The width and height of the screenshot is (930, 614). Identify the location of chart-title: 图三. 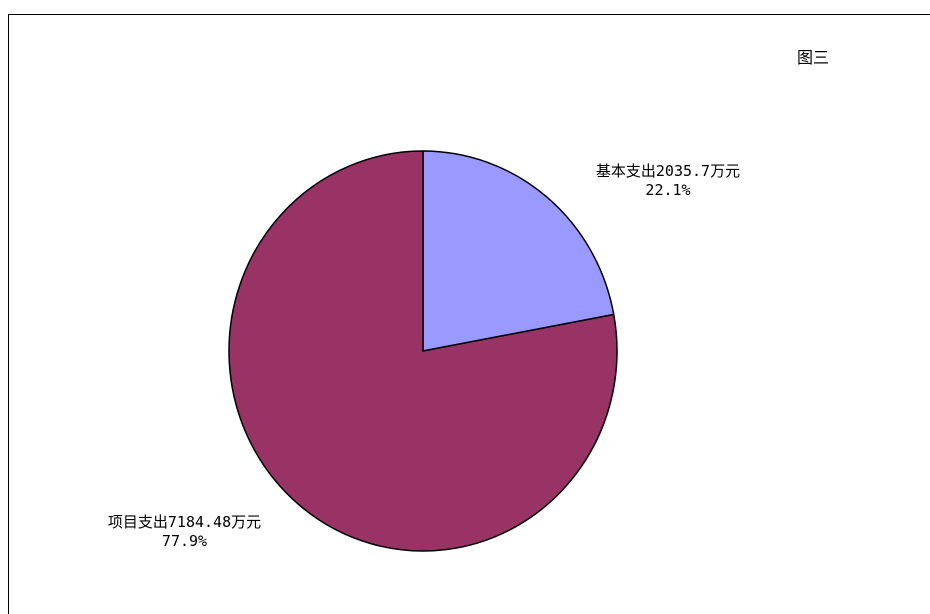
(813, 57).